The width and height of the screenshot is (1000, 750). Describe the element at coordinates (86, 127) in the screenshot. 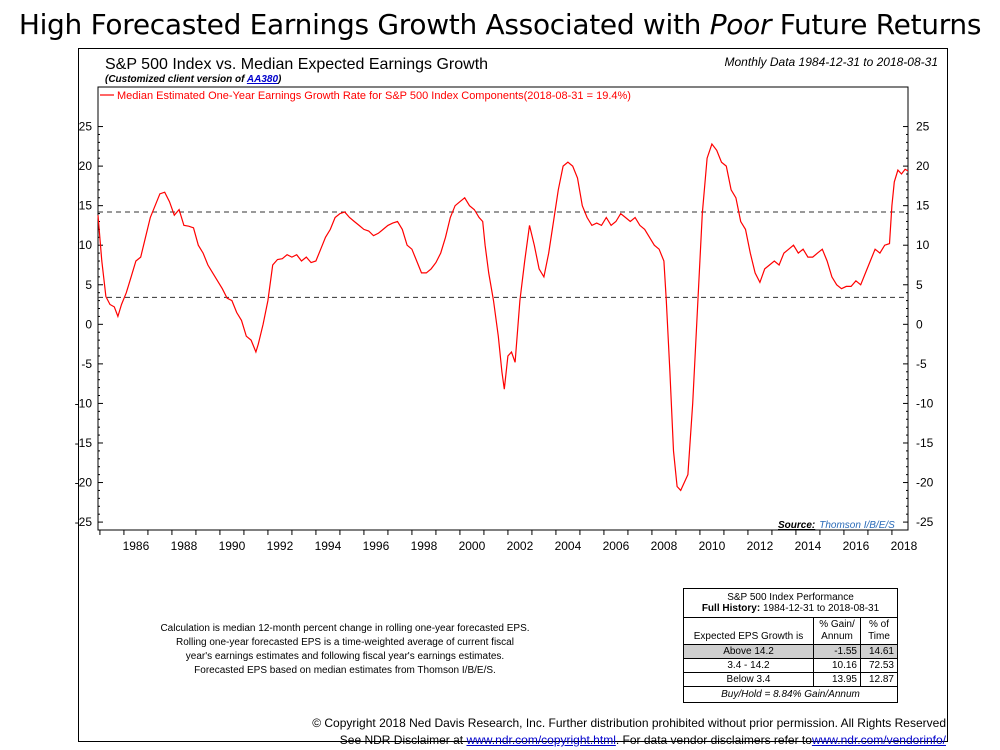

I see `y-tick-label-left: 25` at that location.